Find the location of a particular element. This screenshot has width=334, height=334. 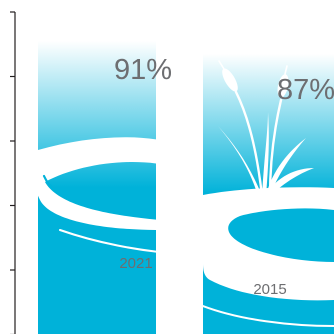

river-decoration-2021 is located at coordinates (97, 195).